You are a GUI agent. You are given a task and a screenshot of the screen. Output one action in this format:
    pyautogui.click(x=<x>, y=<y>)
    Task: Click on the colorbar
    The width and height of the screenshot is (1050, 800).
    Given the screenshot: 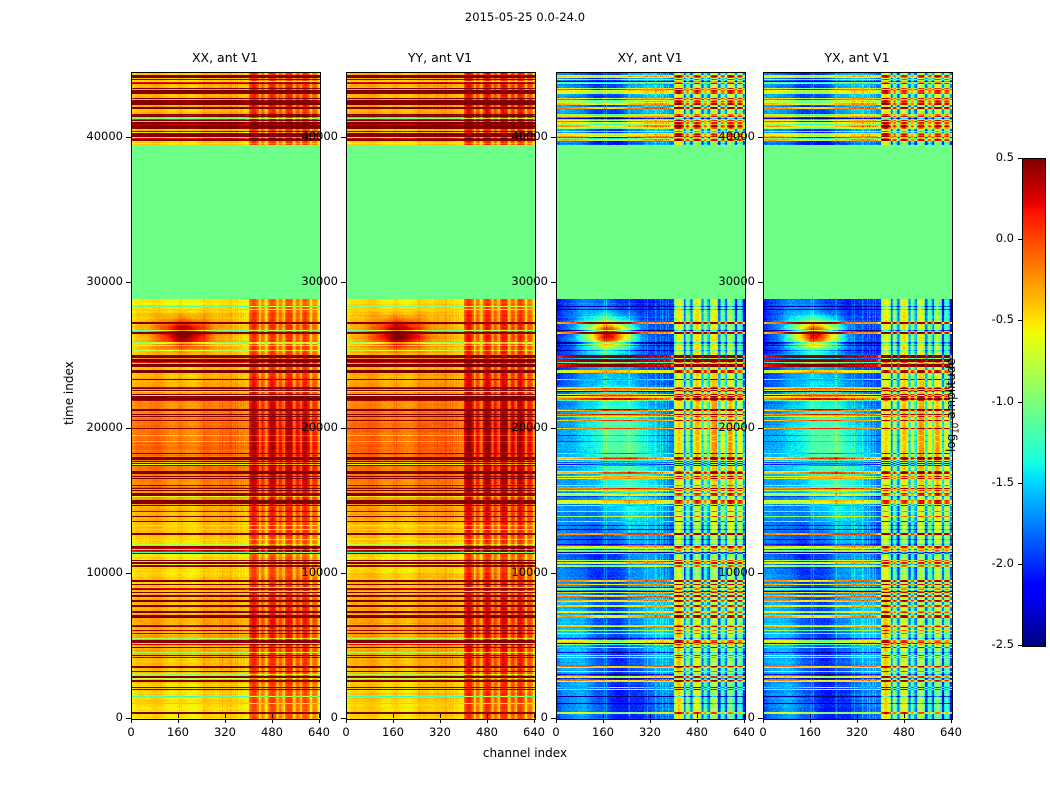 What is the action you would take?
    pyautogui.click(x=1034, y=402)
    